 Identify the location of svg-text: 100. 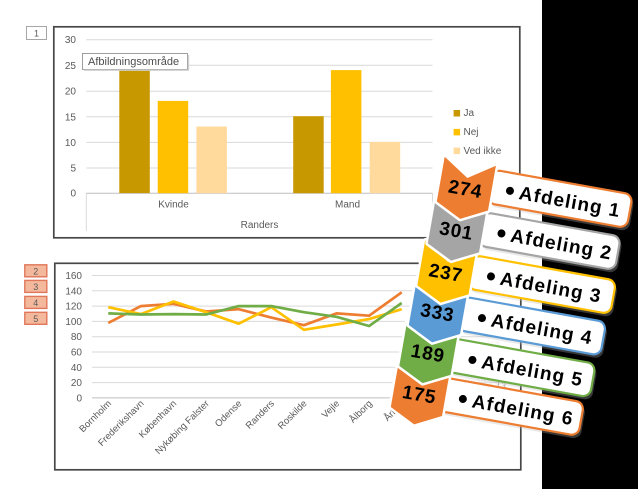
(73, 322).